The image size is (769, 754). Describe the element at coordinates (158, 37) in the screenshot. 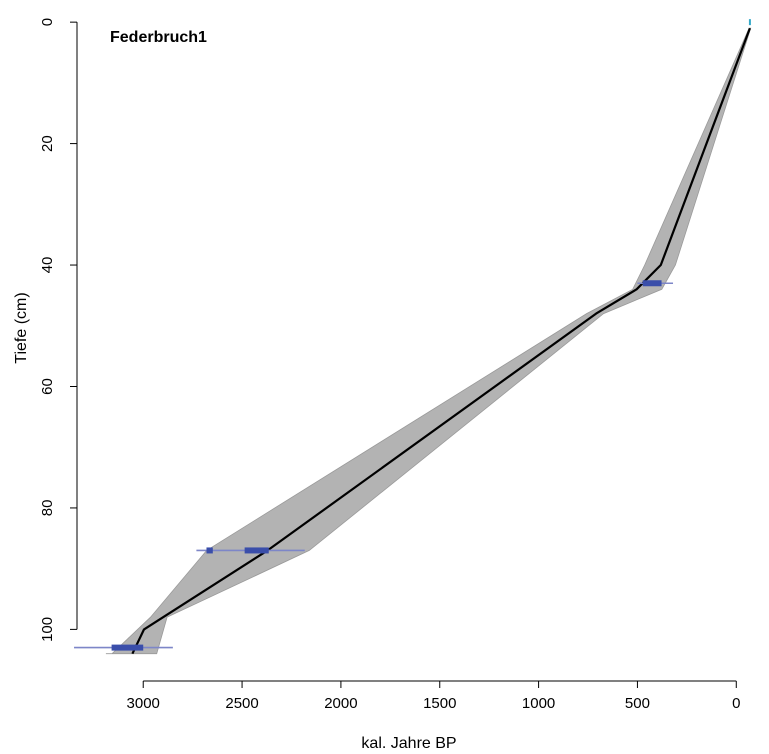

I see `chart-title: Federbruch1` at that location.